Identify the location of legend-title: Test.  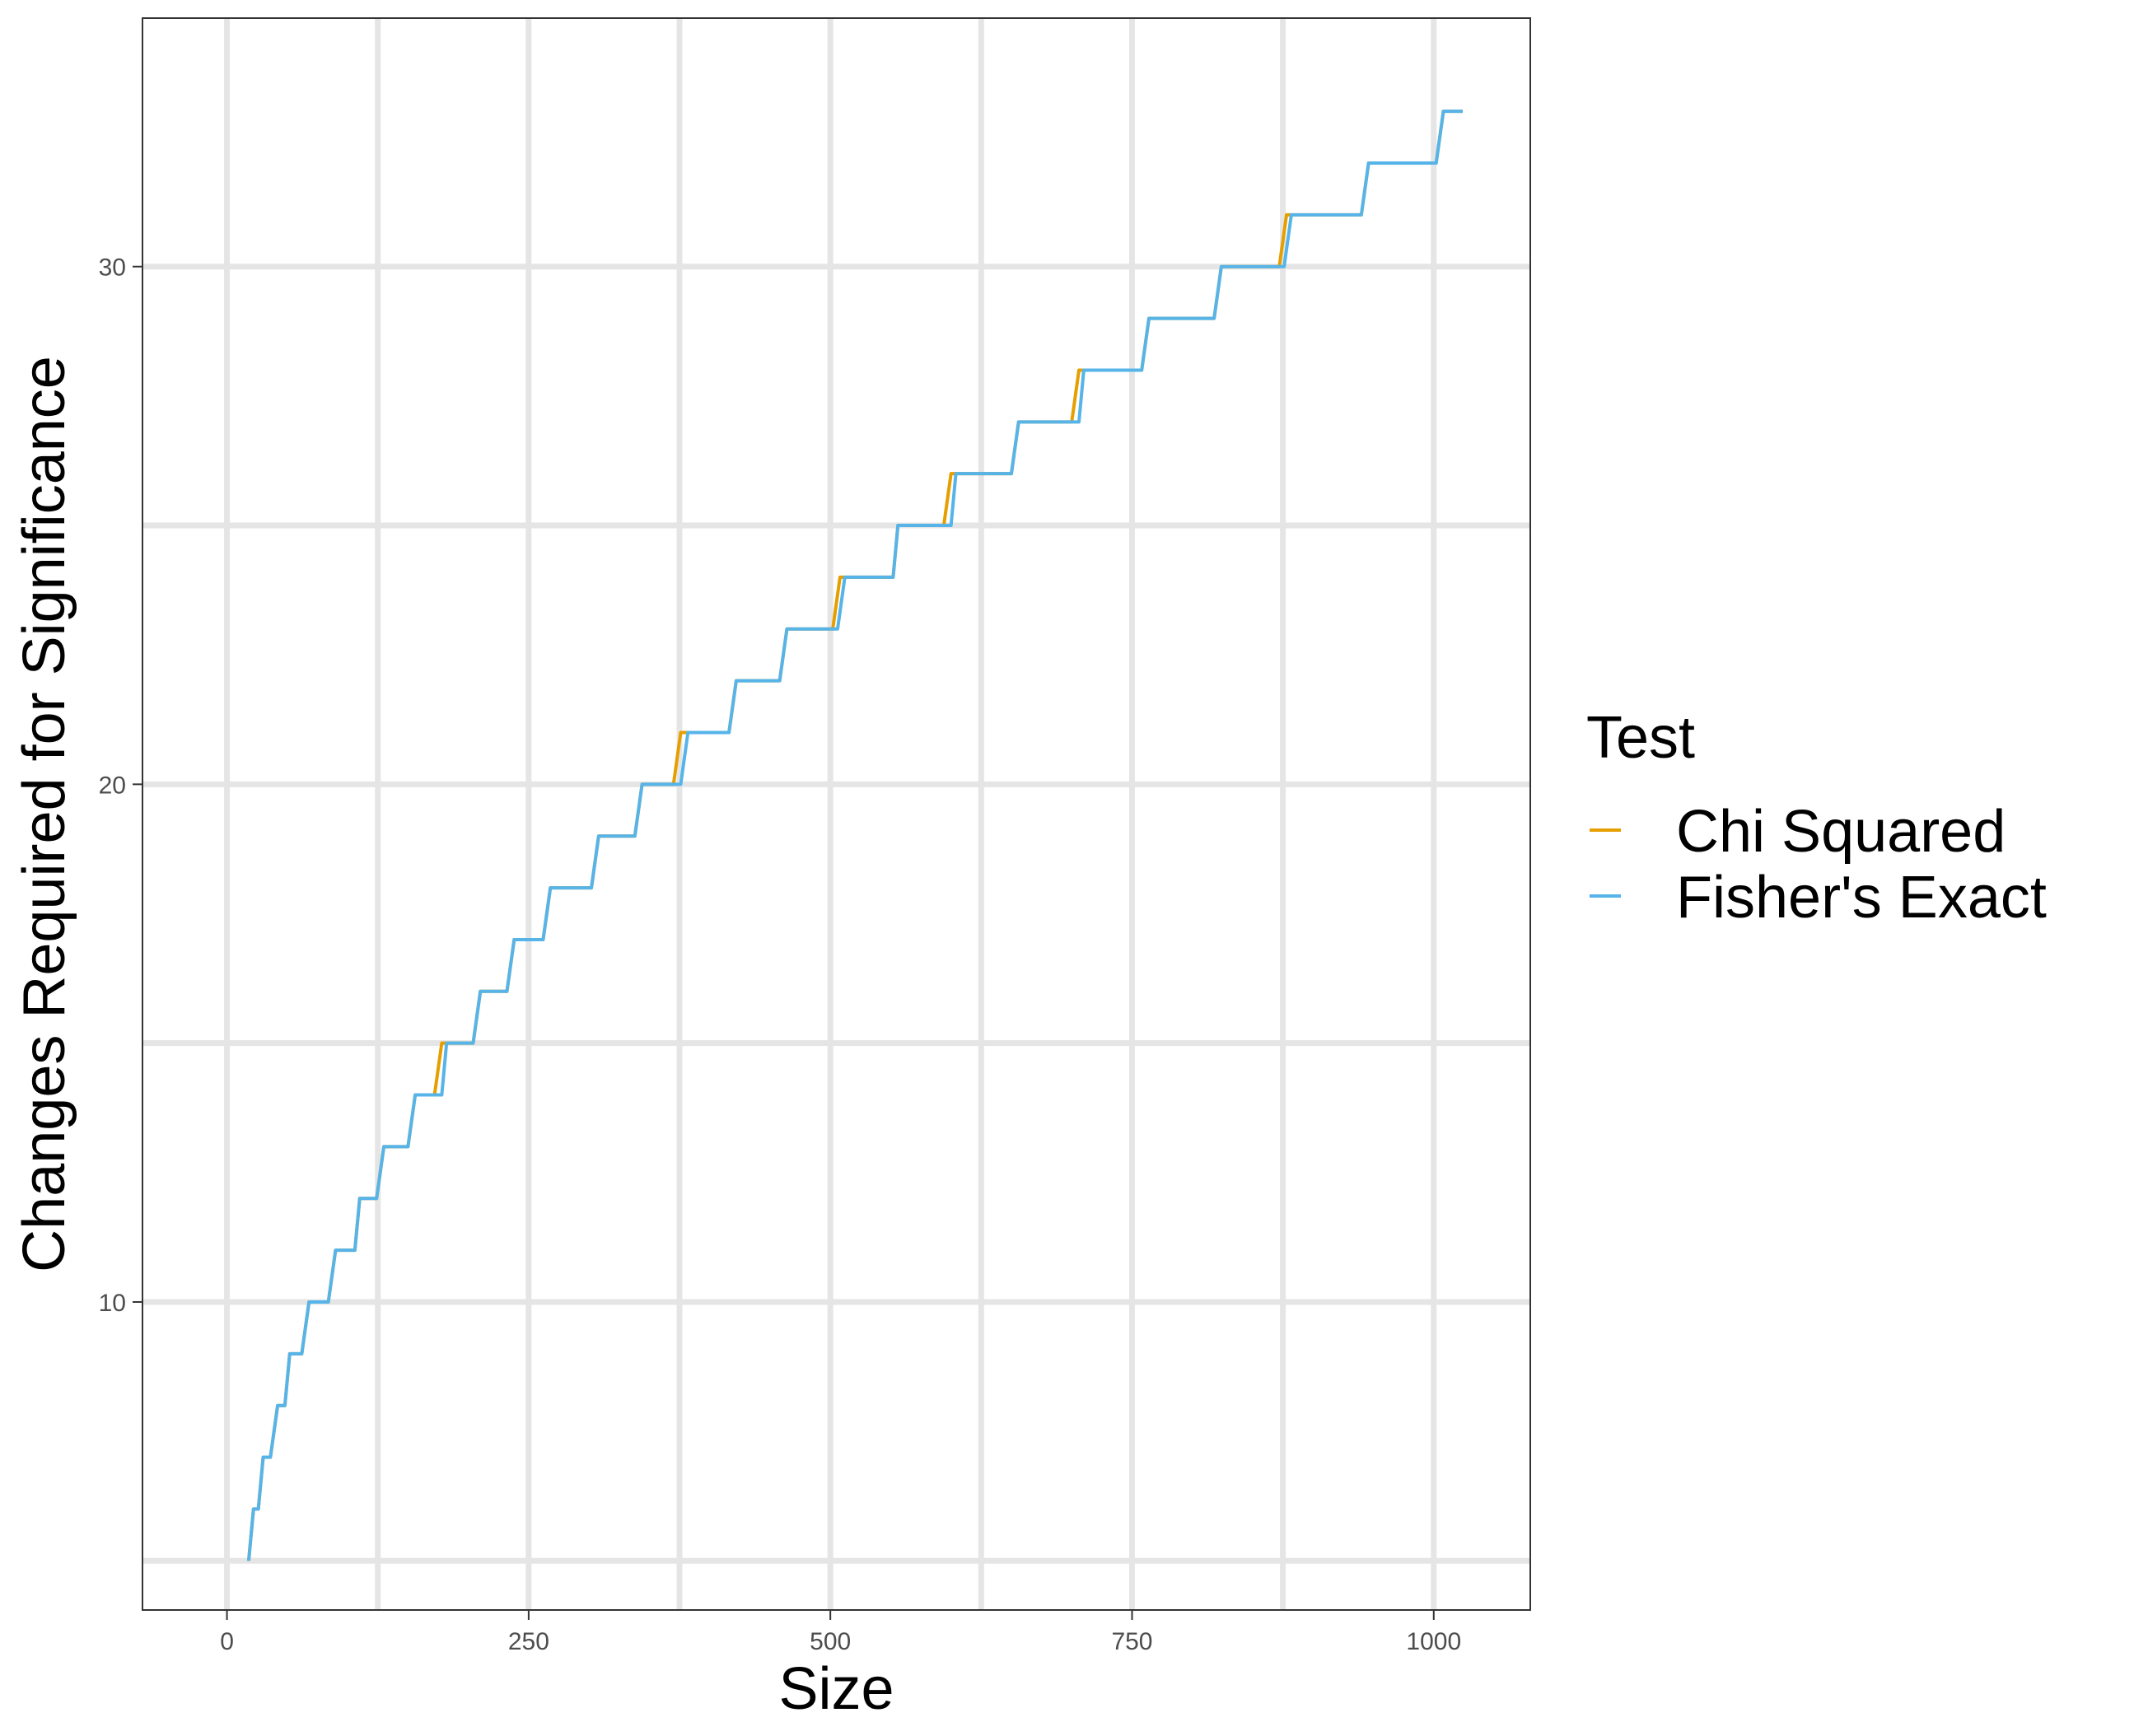
(1640, 738).